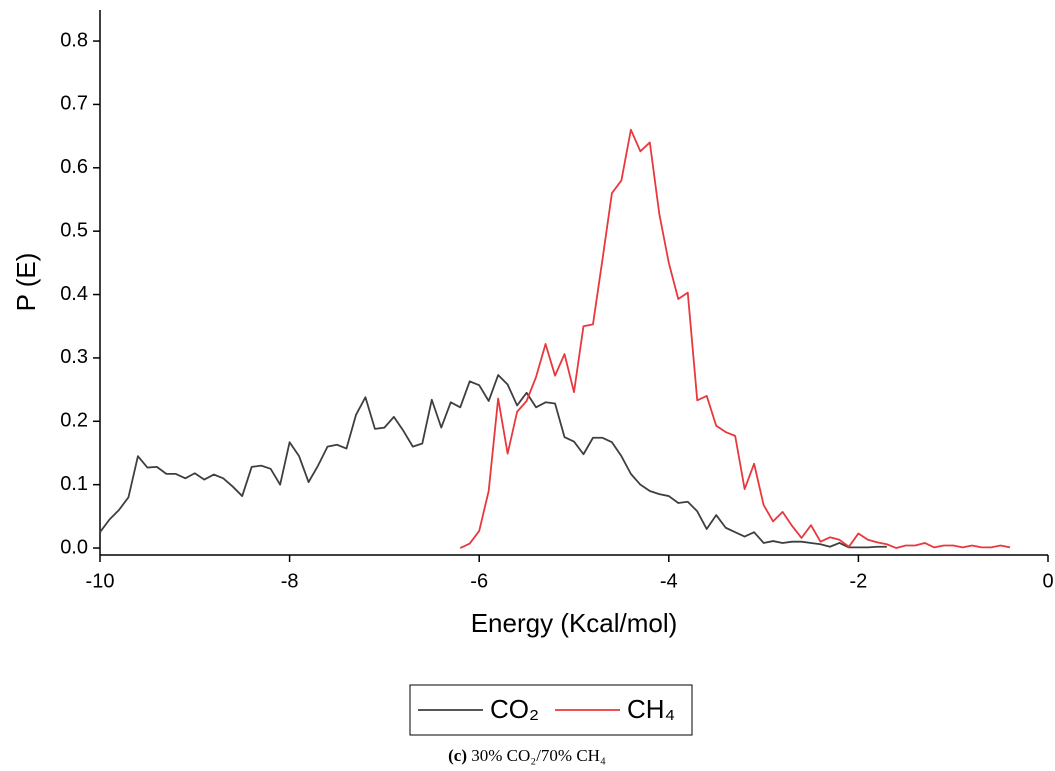 The height and width of the screenshot is (771, 1055). I want to click on y-tick-label: 0.8, so click(74, 40).